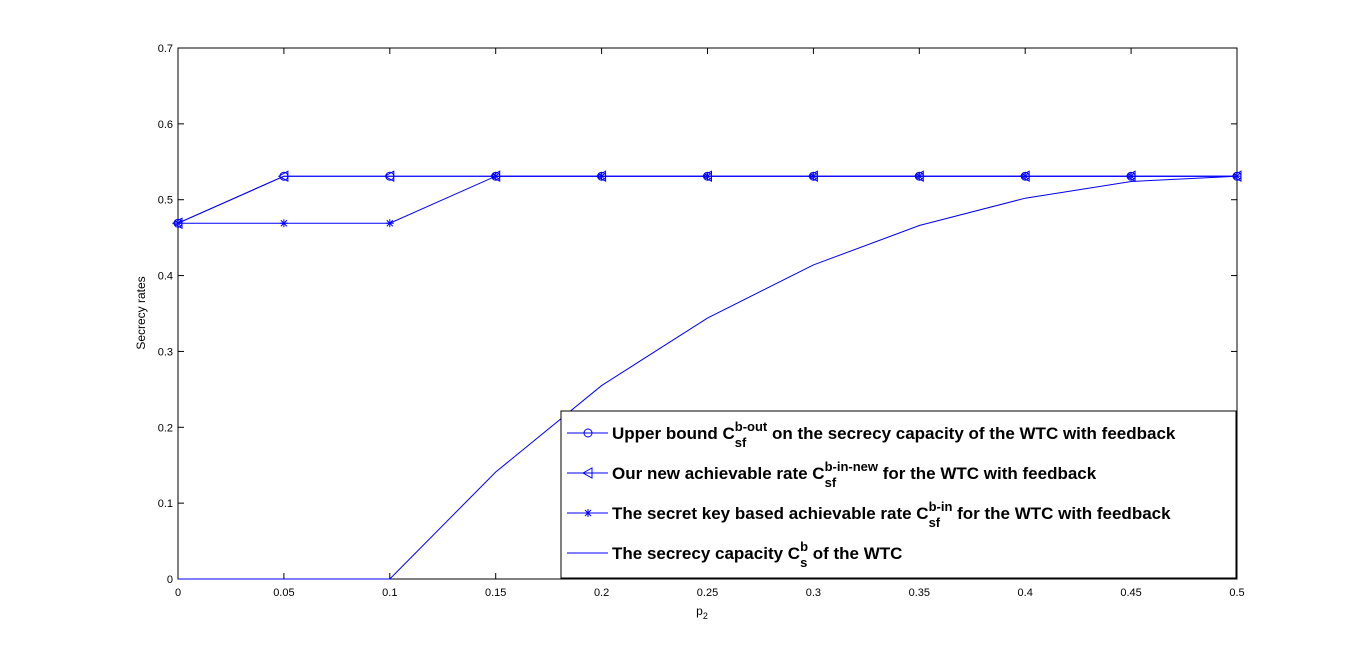  Describe the element at coordinates (165, 428) in the screenshot. I see `y-tick-label: 0.2` at that location.